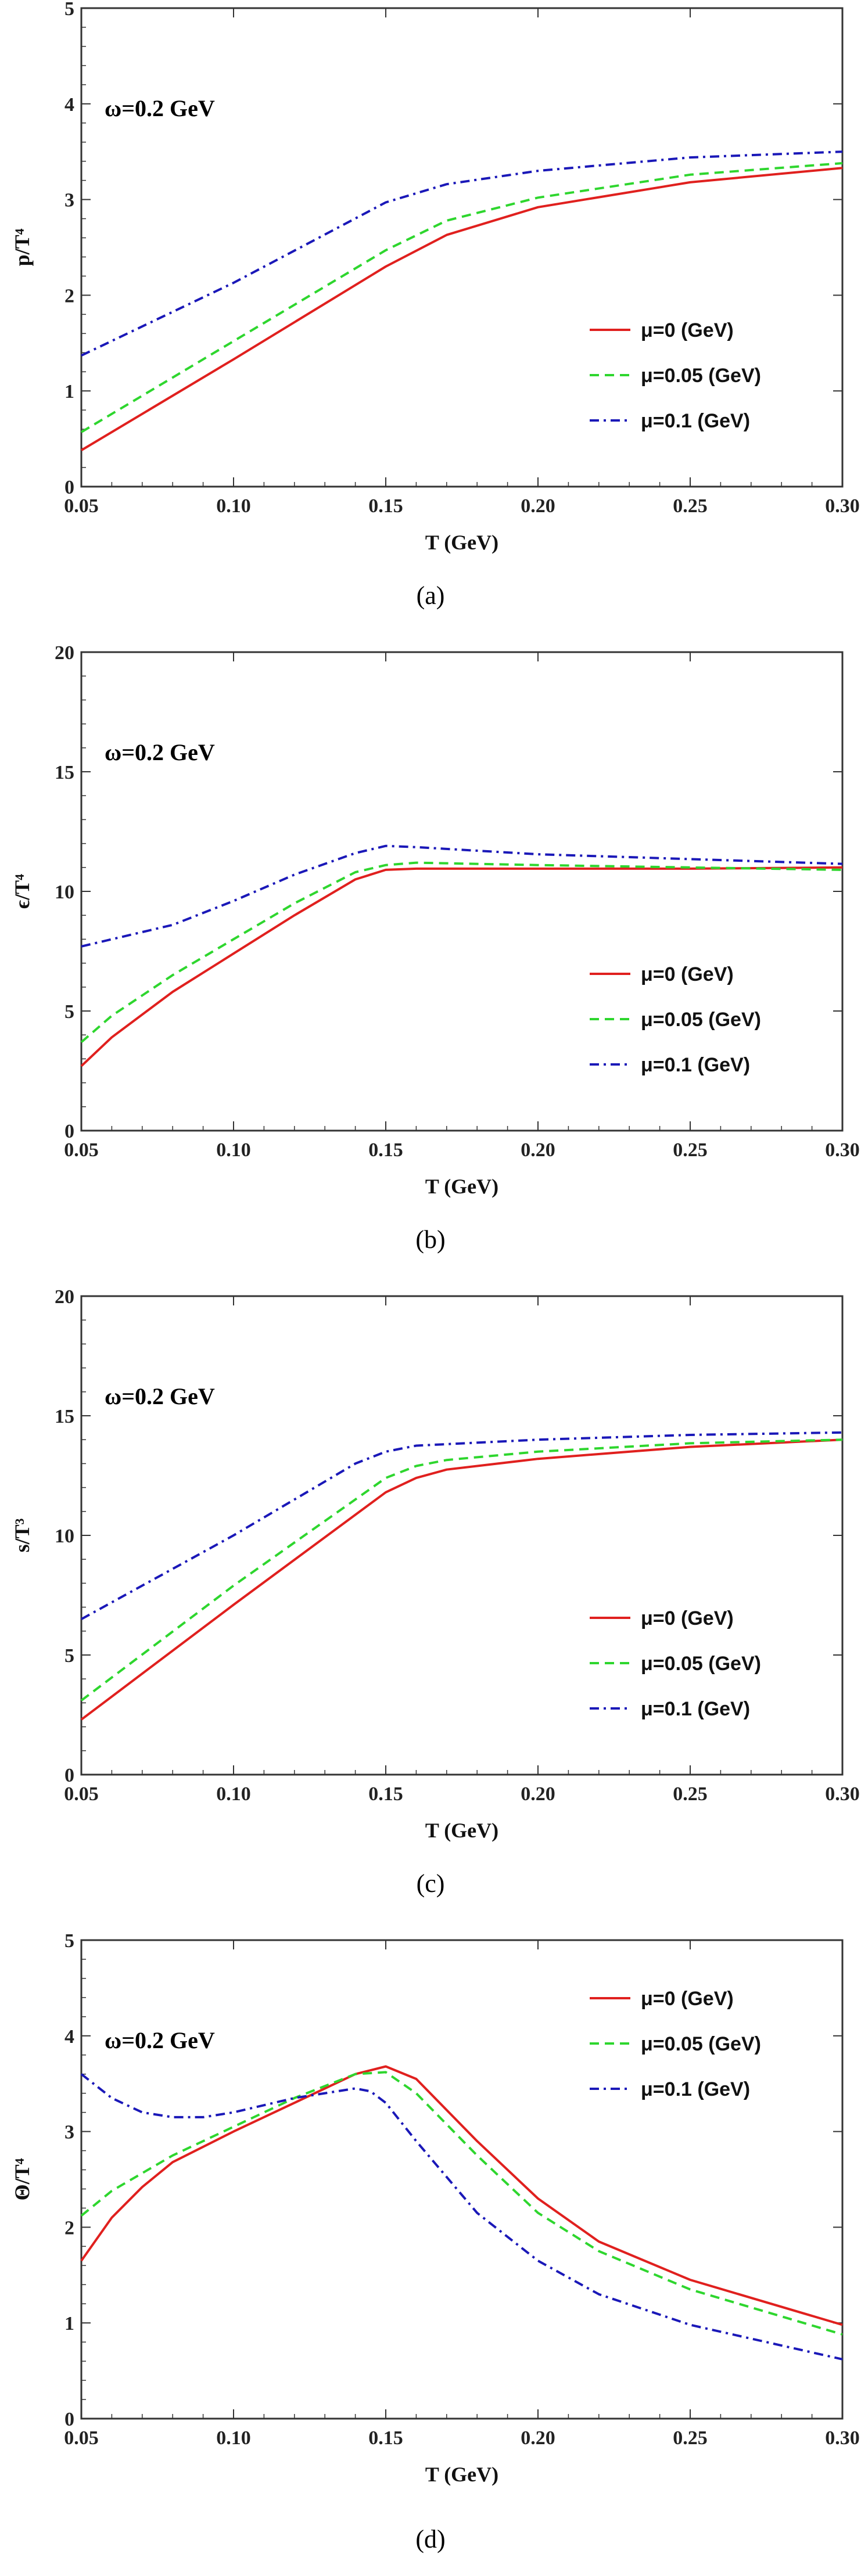 The height and width of the screenshot is (2576, 861). What do you see at coordinates (430, 2539) in the screenshot?
I see `caption-d: (d)` at bounding box center [430, 2539].